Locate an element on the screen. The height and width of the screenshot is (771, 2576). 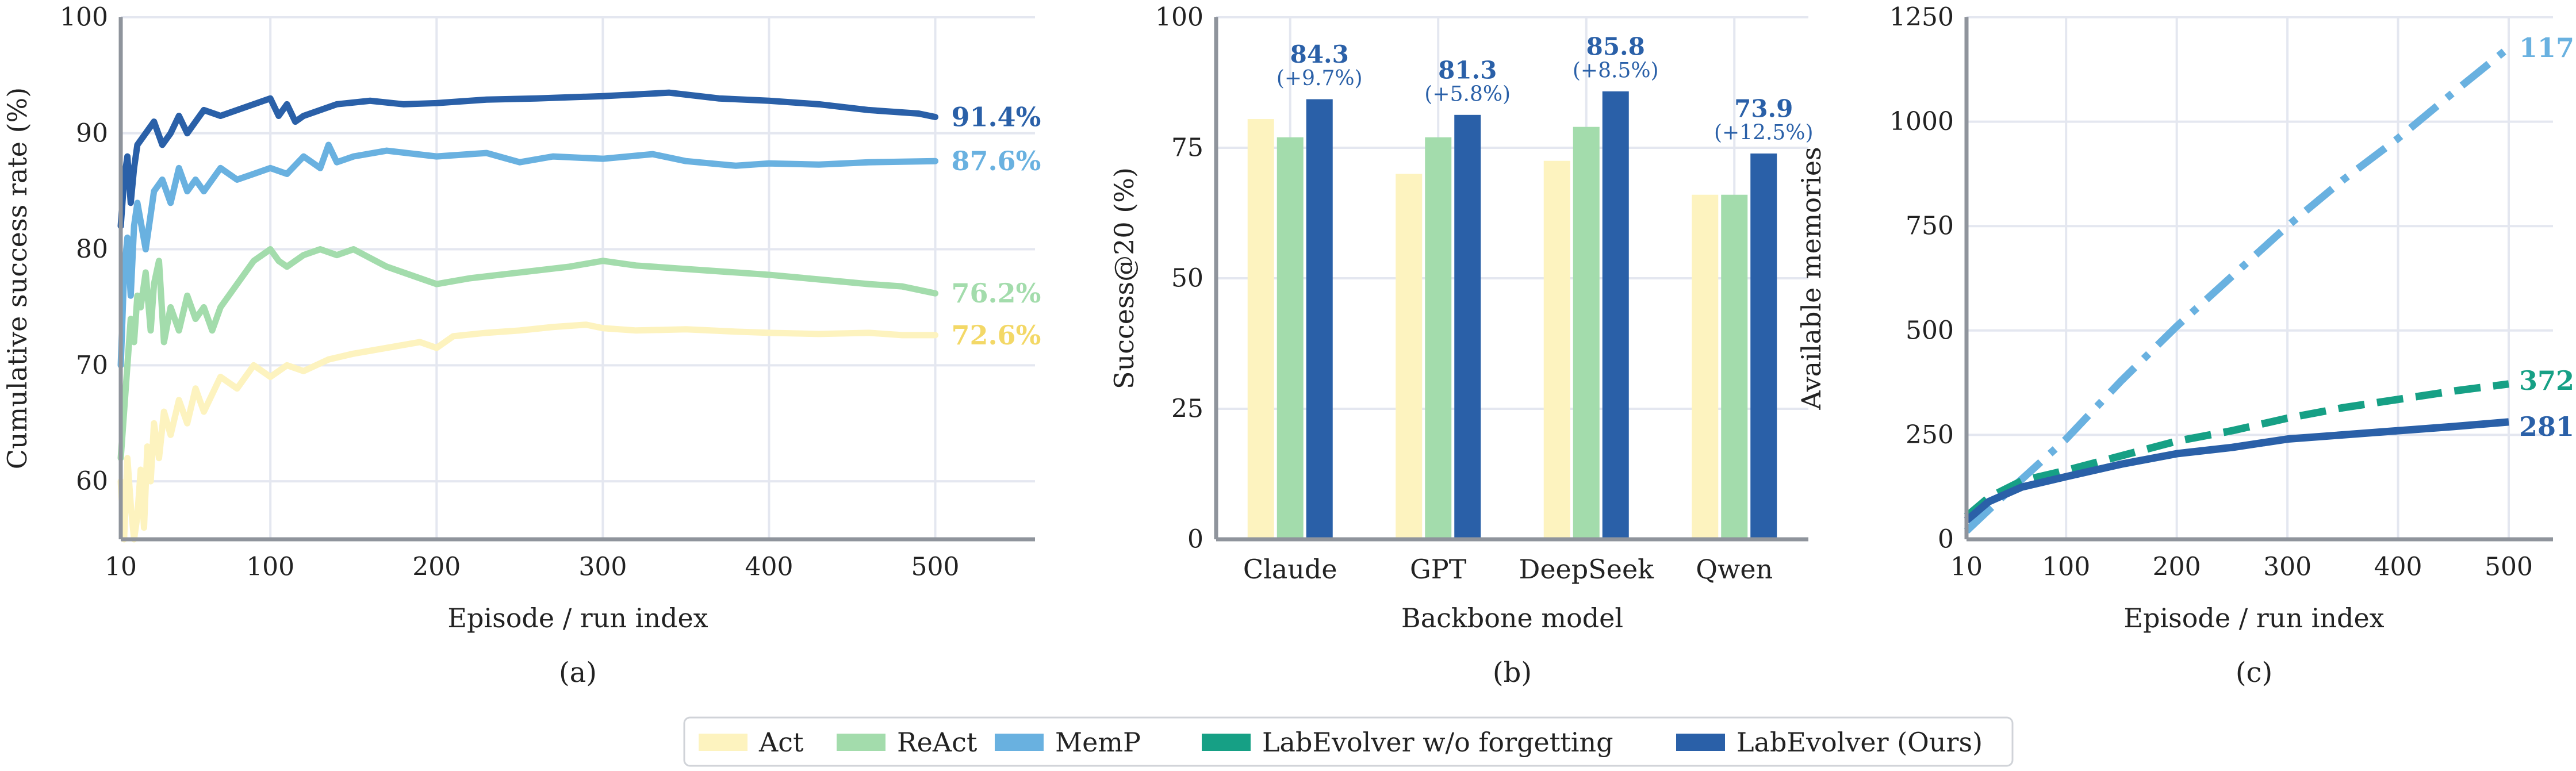
legend-swatch-react is located at coordinates (861, 742).